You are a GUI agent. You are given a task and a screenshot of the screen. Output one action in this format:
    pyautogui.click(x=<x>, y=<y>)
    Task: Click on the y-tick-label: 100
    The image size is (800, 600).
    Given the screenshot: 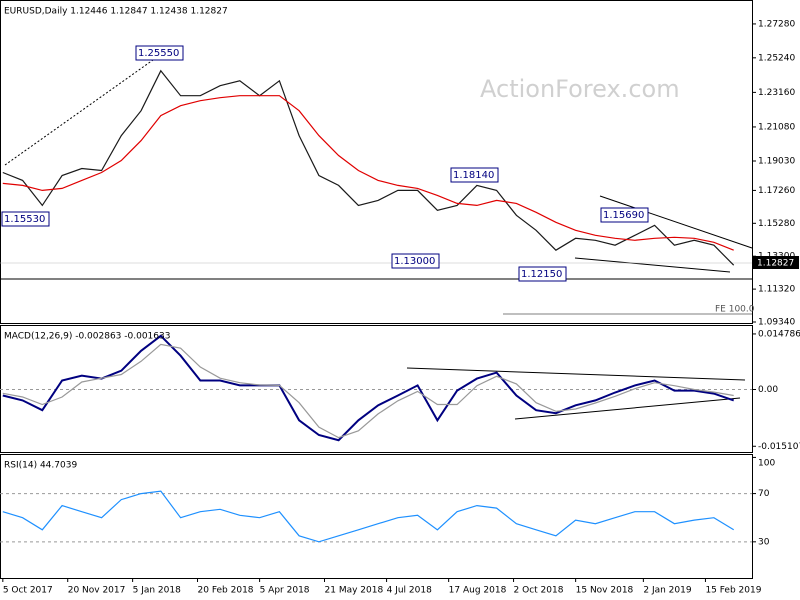 What is the action you would take?
    pyautogui.click(x=766, y=464)
    